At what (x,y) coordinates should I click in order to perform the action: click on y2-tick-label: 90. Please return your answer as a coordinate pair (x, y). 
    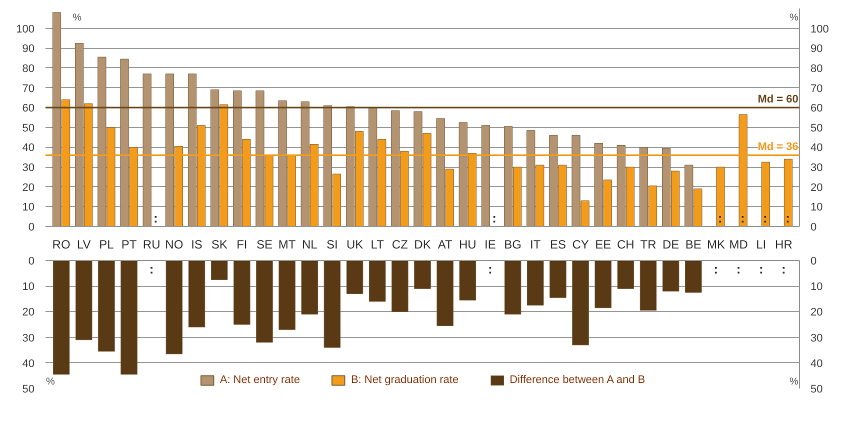
    Looking at the image, I should click on (816, 49).